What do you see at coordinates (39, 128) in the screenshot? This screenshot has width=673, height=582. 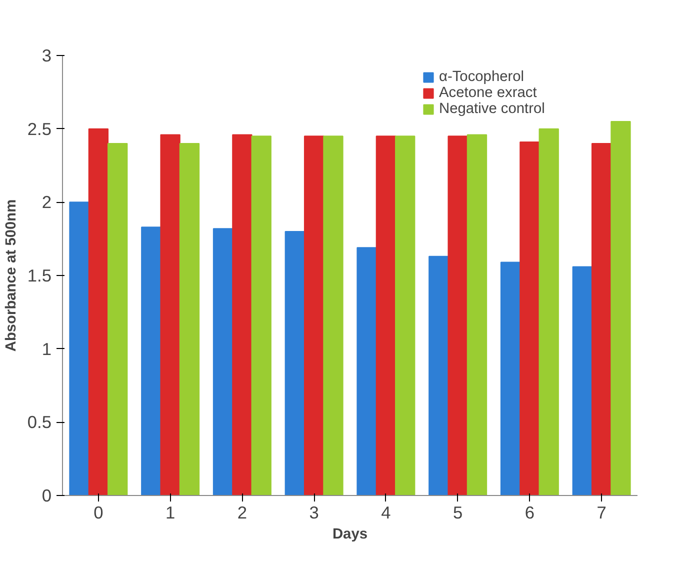 I see `y-tick-label: 2.5` at bounding box center [39, 128].